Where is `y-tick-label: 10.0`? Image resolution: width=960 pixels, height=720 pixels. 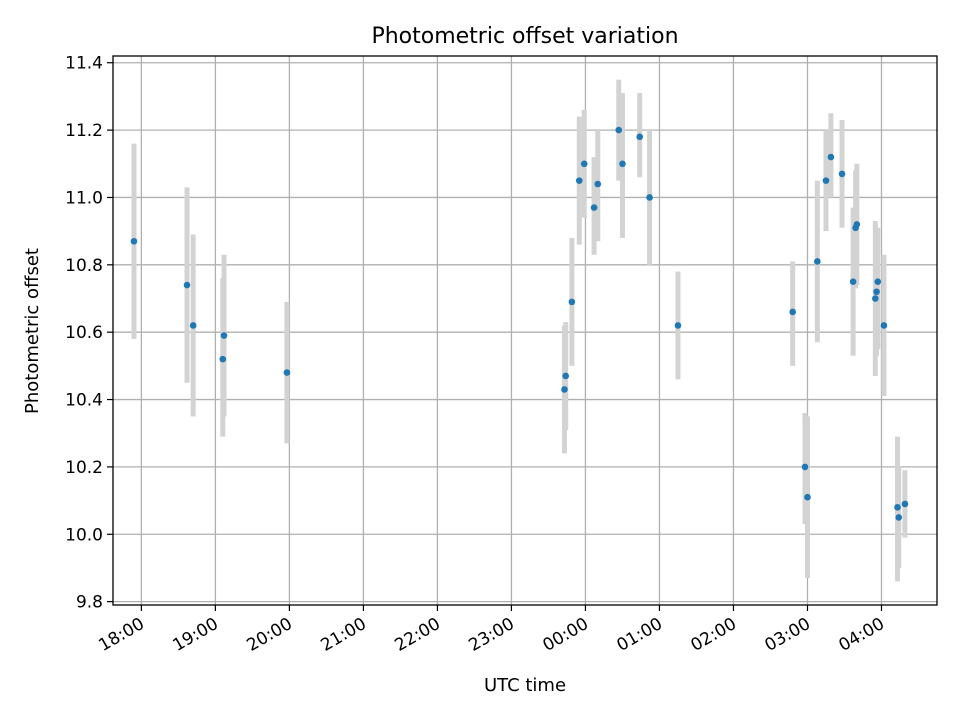
y-tick-label: 10.0 is located at coordinates (84, 535).